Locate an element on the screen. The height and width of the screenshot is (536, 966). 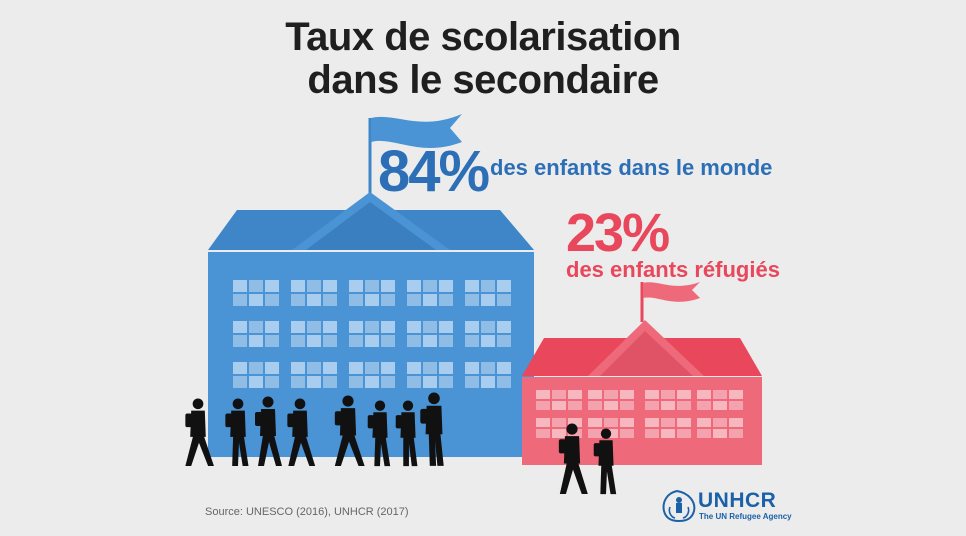
logo-tagline: The UN Refugee Agency is located at coordinates (745, 516).